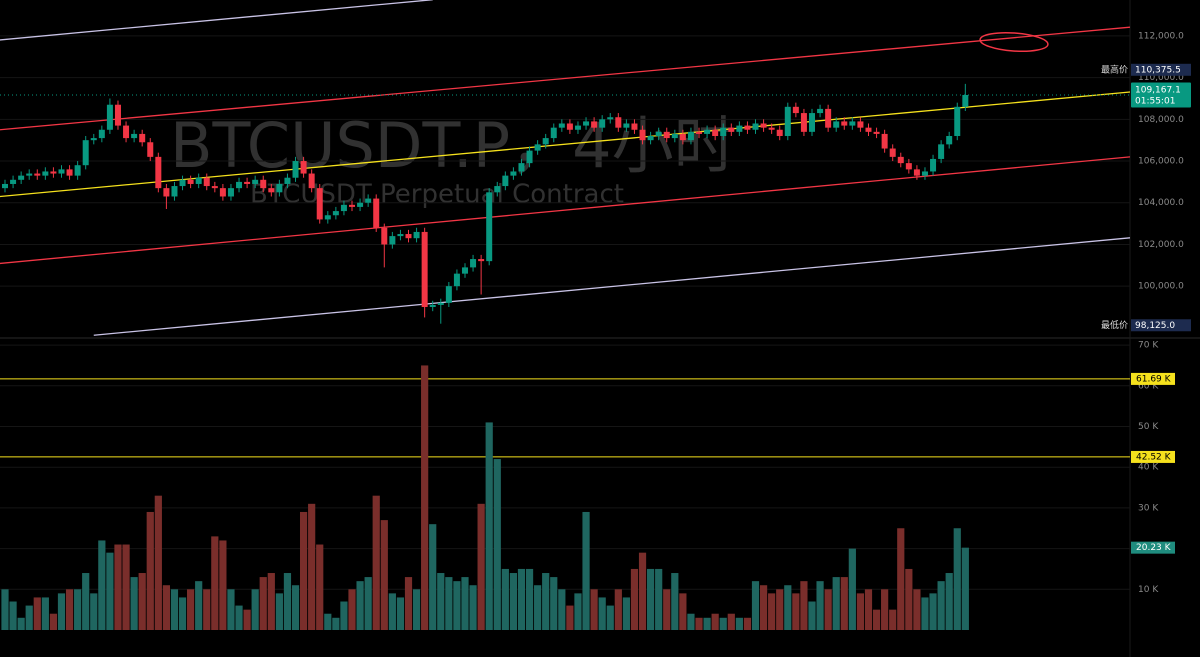 The image size is (1200, 657). What do you see at coordinates (1154, 379) in the screenshot?
I see `level-label: 61.69 K` at bounding box center [1154, 379].